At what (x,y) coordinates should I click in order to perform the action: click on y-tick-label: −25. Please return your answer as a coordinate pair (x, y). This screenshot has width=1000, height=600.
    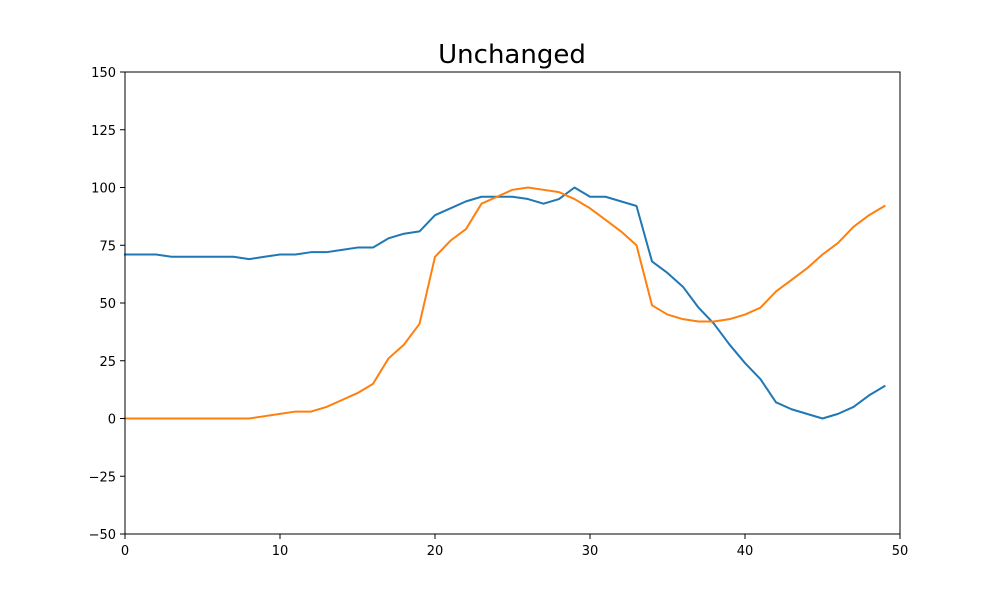
    Looking at the image, I should click on (102, 477).